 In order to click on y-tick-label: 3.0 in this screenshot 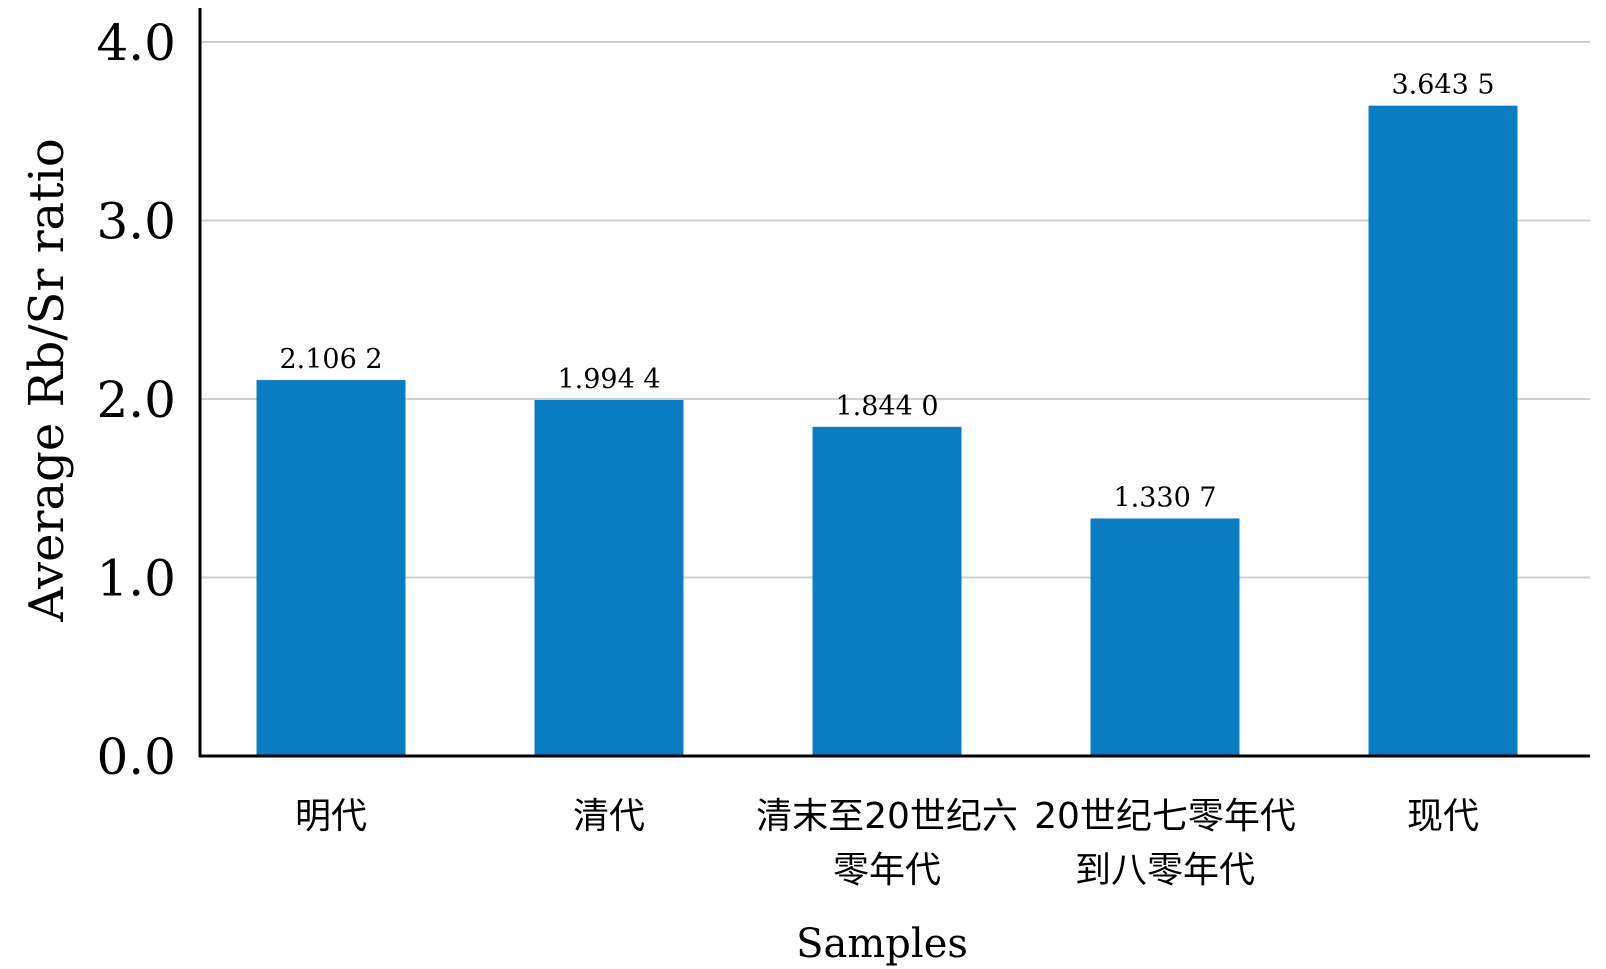, I will do `click(136, 222)`.